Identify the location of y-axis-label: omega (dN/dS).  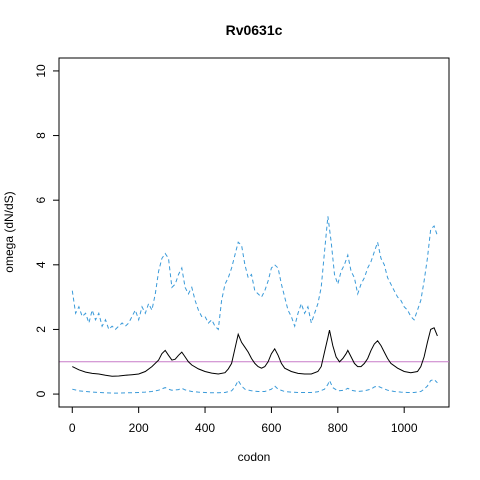
(9, 231).